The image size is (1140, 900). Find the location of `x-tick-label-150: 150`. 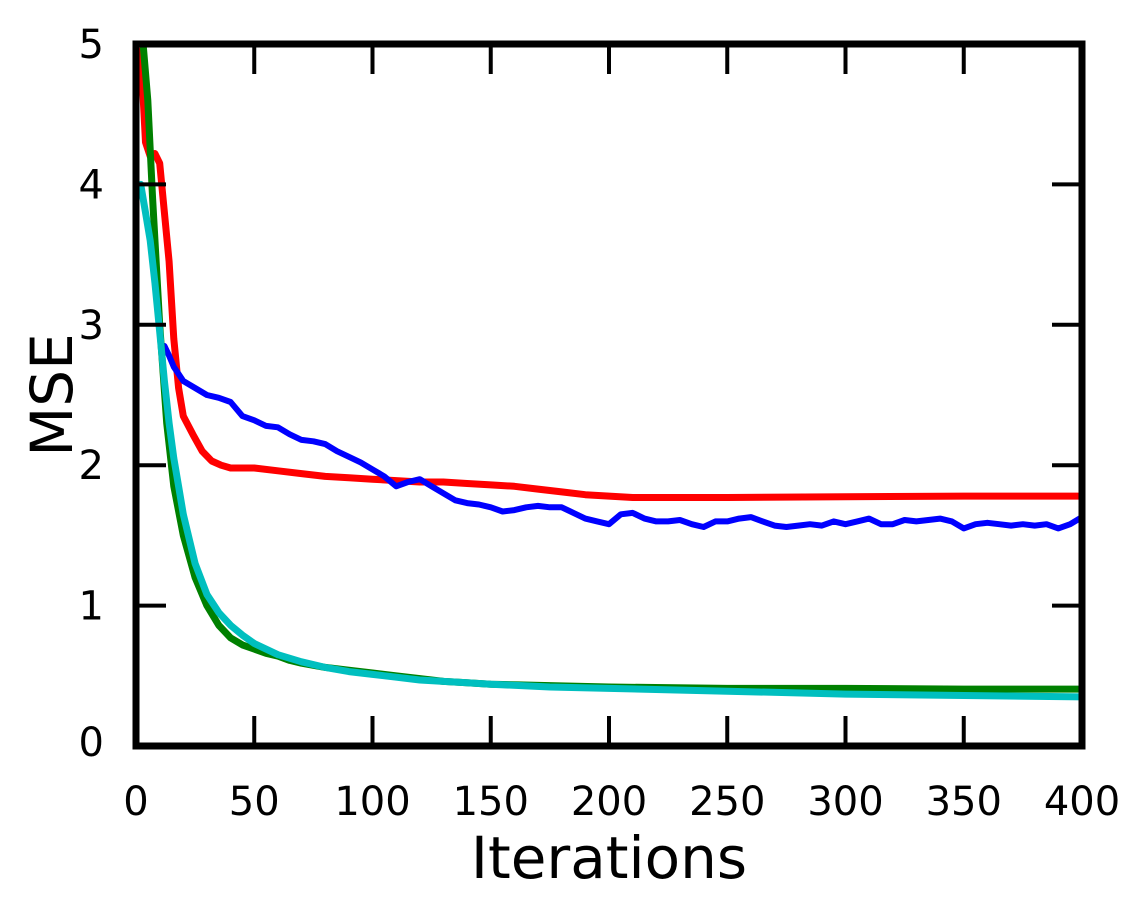

x-tick-label-150: 150 is located at coordinates (491, 802).